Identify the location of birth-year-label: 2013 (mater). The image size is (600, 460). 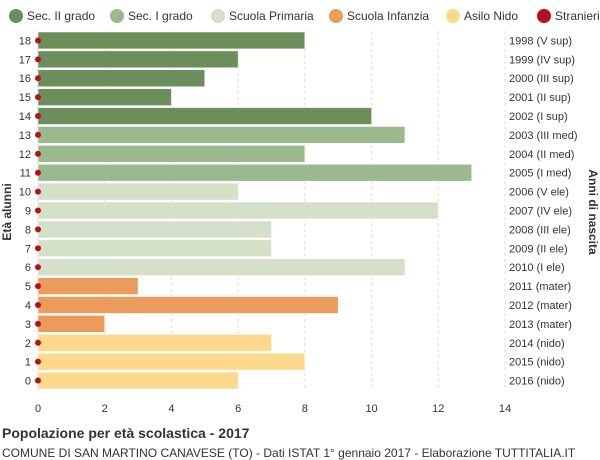
(540, 325).